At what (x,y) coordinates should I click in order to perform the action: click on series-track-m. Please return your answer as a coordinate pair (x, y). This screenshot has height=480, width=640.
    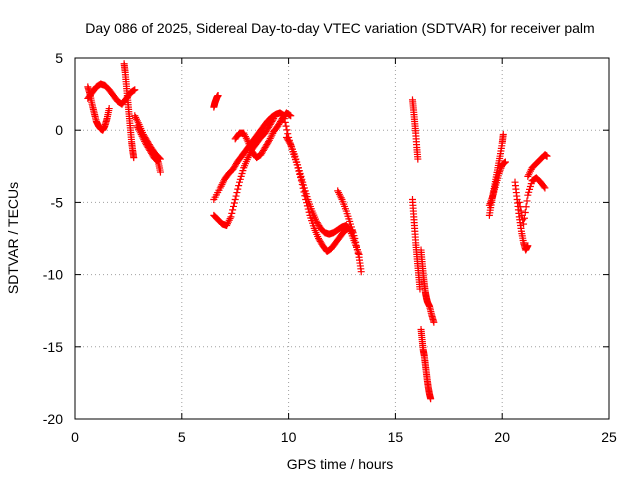
    Looking at the image, I should click on (415, 129).